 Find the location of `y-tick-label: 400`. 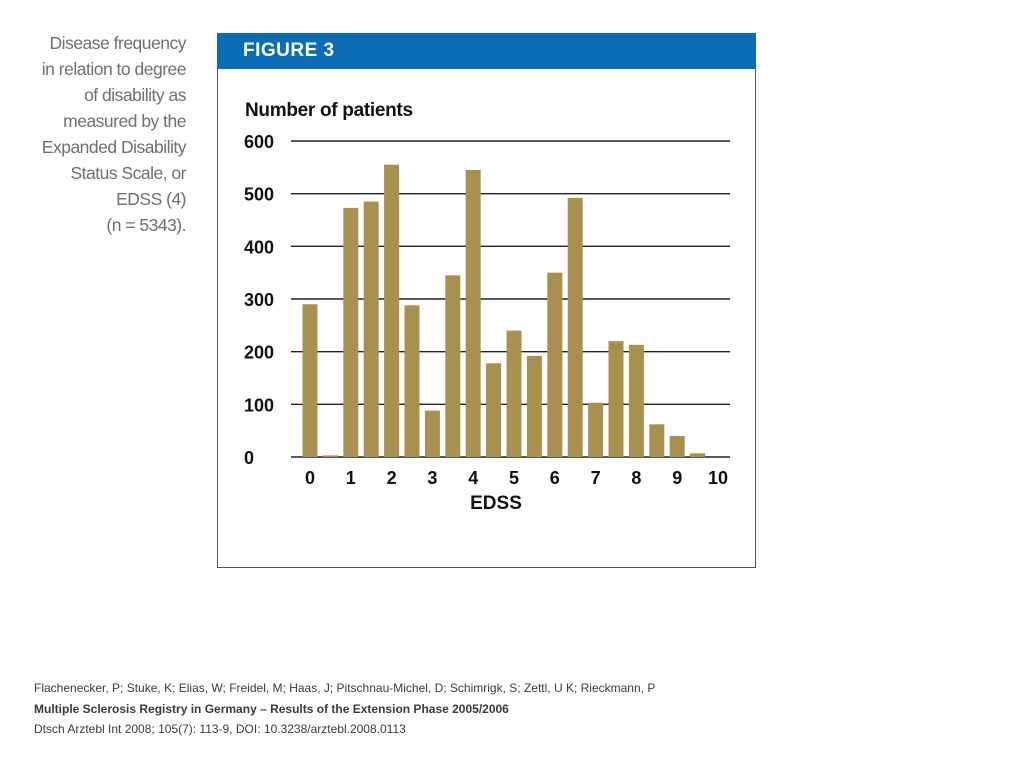

y-tick-label: 400 is located at coordinates (259, 247).